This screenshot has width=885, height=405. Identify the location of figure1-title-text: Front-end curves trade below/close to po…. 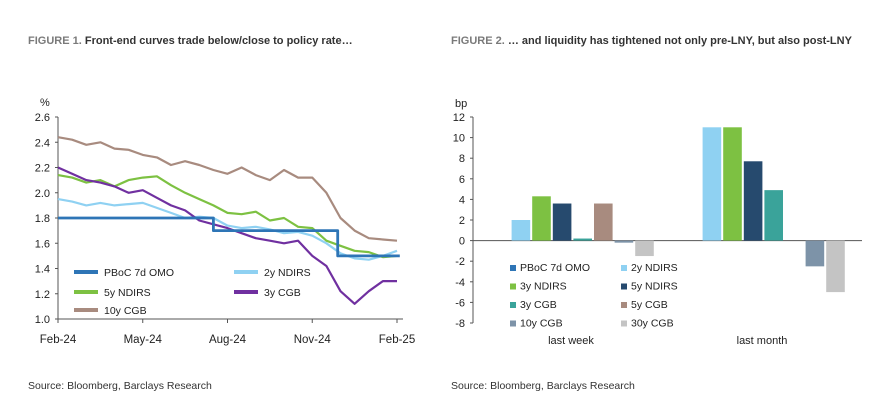
(218, 41).